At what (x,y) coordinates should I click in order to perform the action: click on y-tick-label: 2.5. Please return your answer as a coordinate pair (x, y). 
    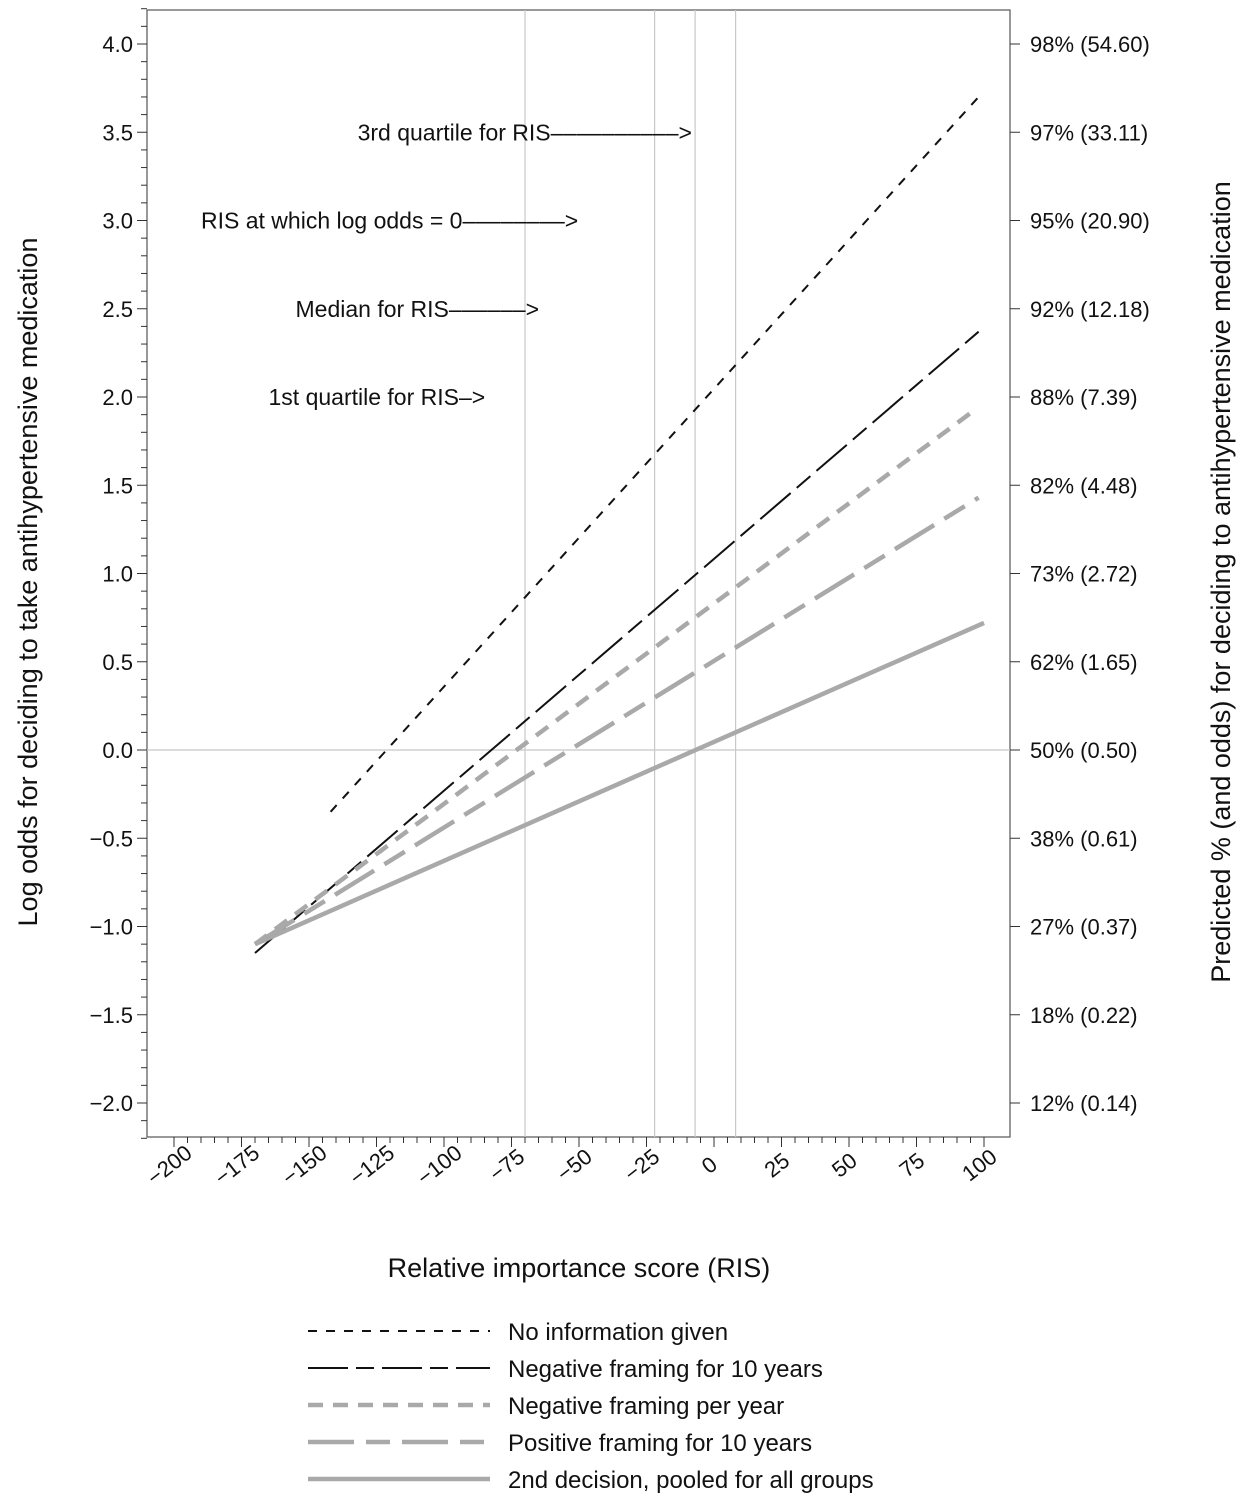
    Looking at the image, I should click on (117, 309).